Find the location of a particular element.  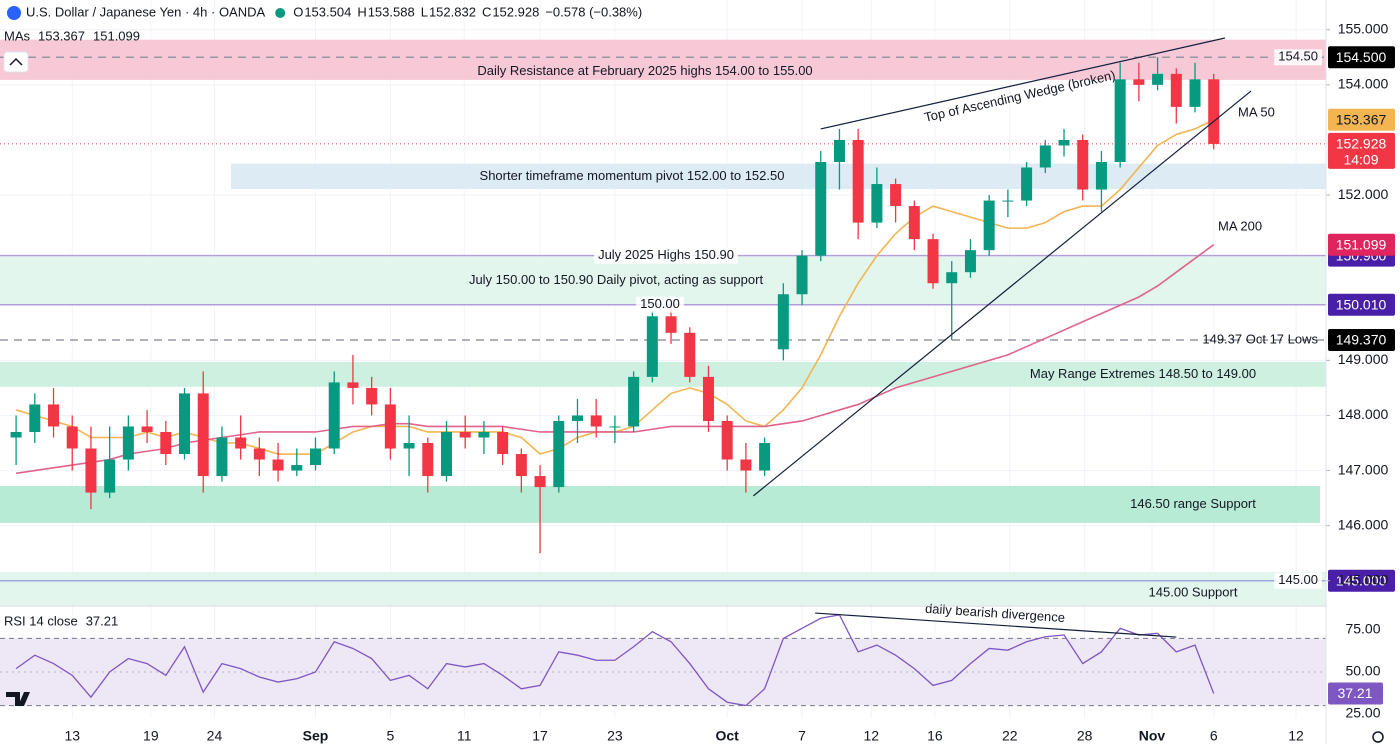

rsi-tick-label: 25.00 is located at coordinates (1362, 713).